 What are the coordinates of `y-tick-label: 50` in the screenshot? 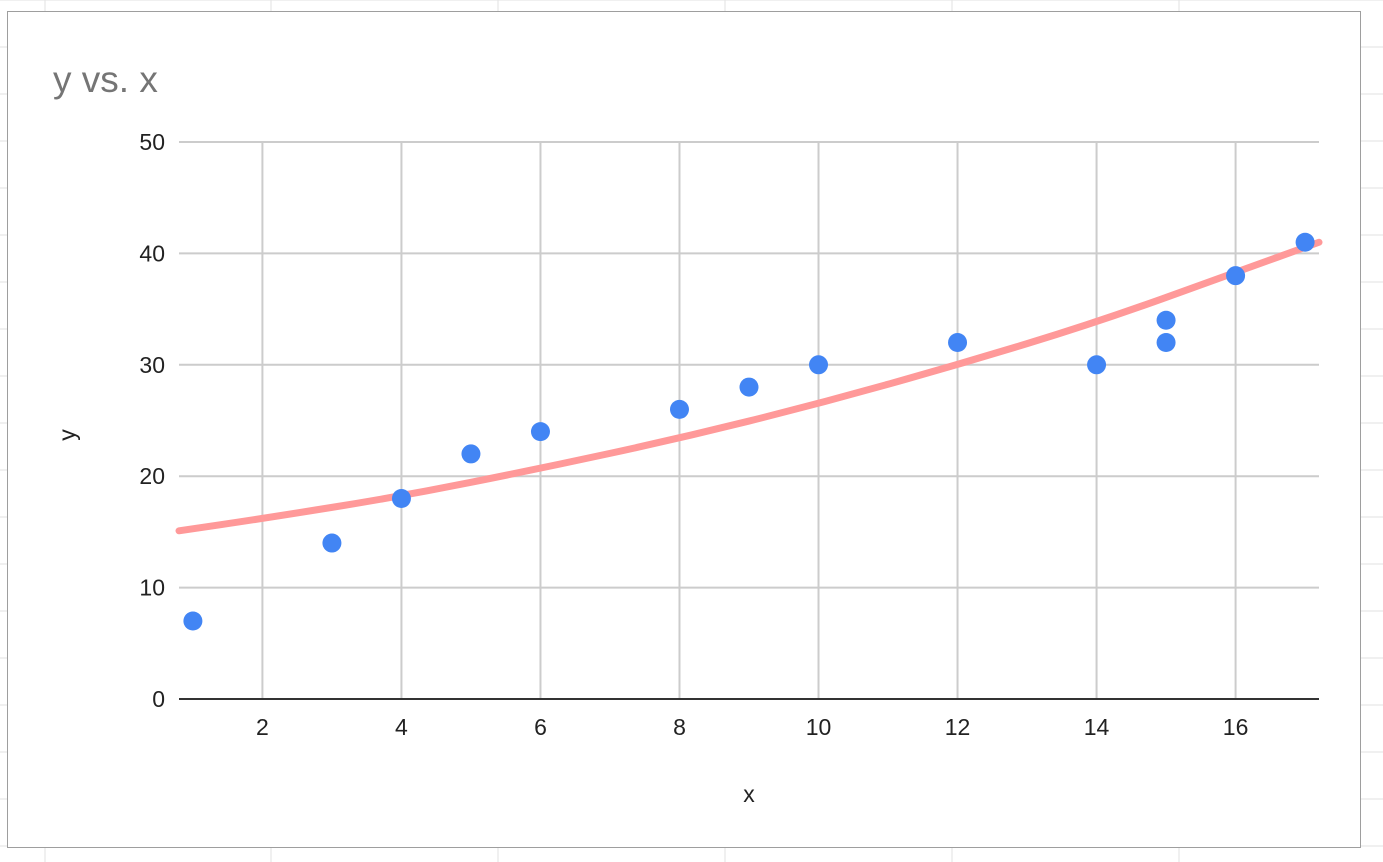 It's located at (152, 142).